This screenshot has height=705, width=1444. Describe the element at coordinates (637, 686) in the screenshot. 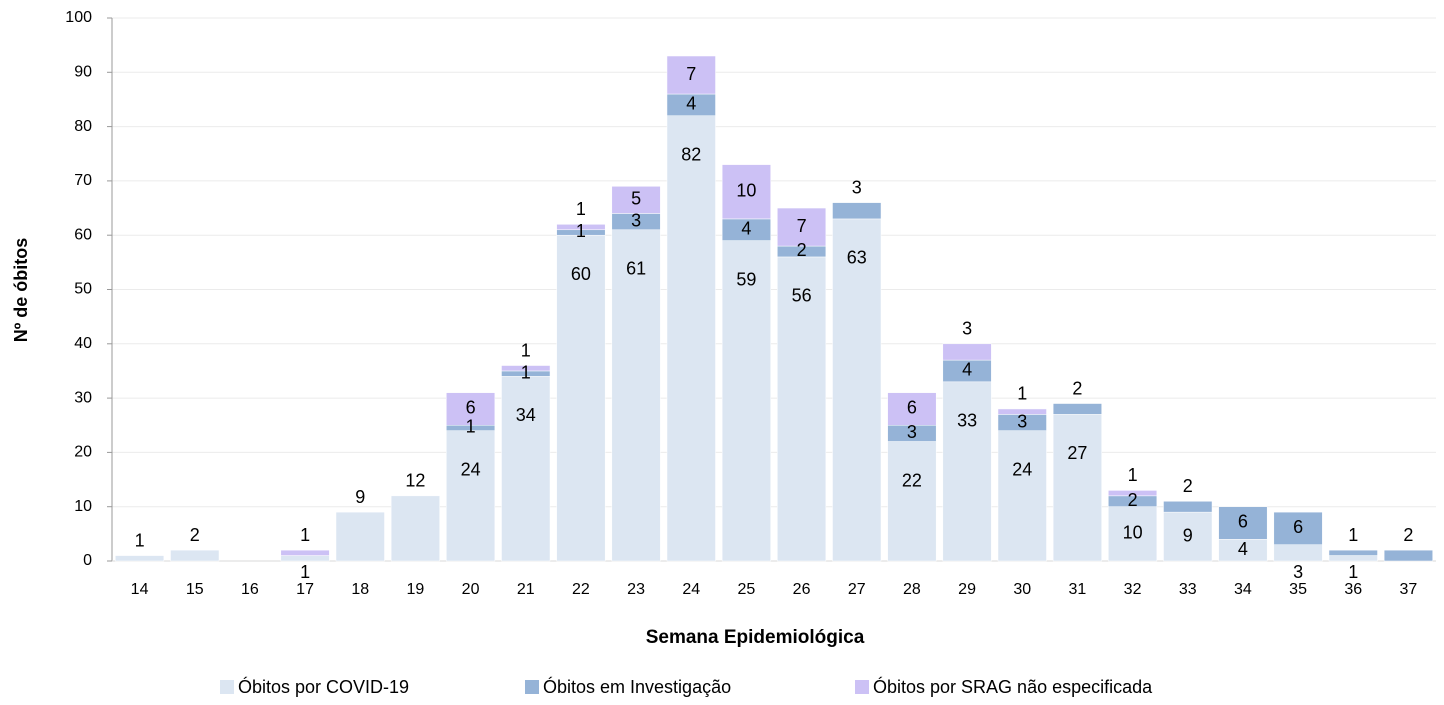

I see `legend-label: Óbitos em Investigação` at that location.